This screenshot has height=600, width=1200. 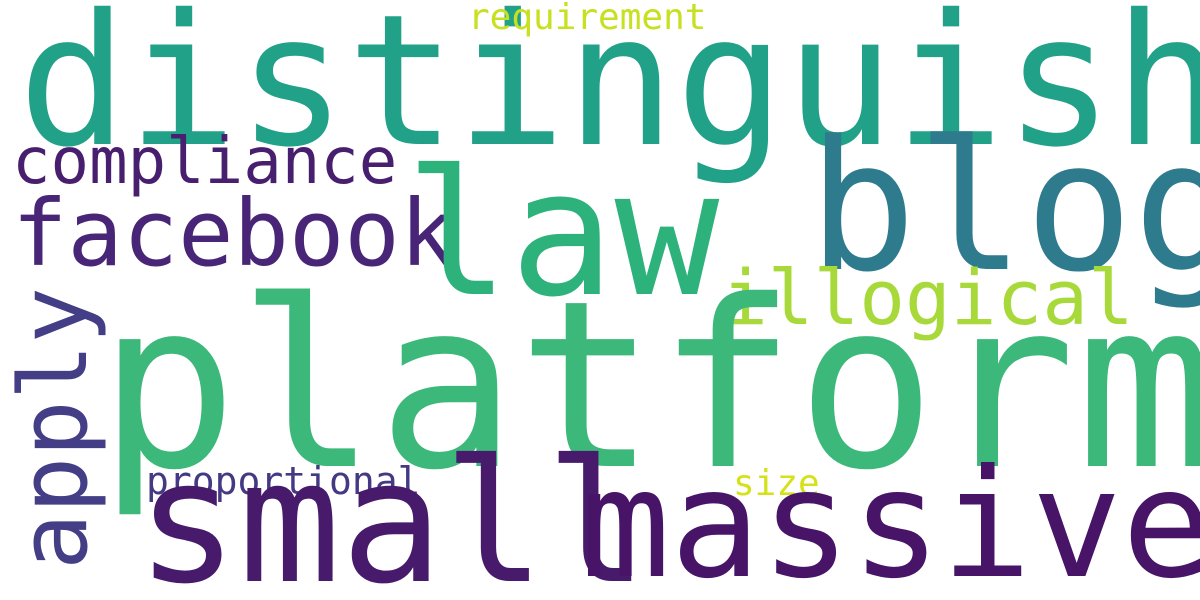 I want to click on word-facebook: facebook, so click(x=234, y=233).